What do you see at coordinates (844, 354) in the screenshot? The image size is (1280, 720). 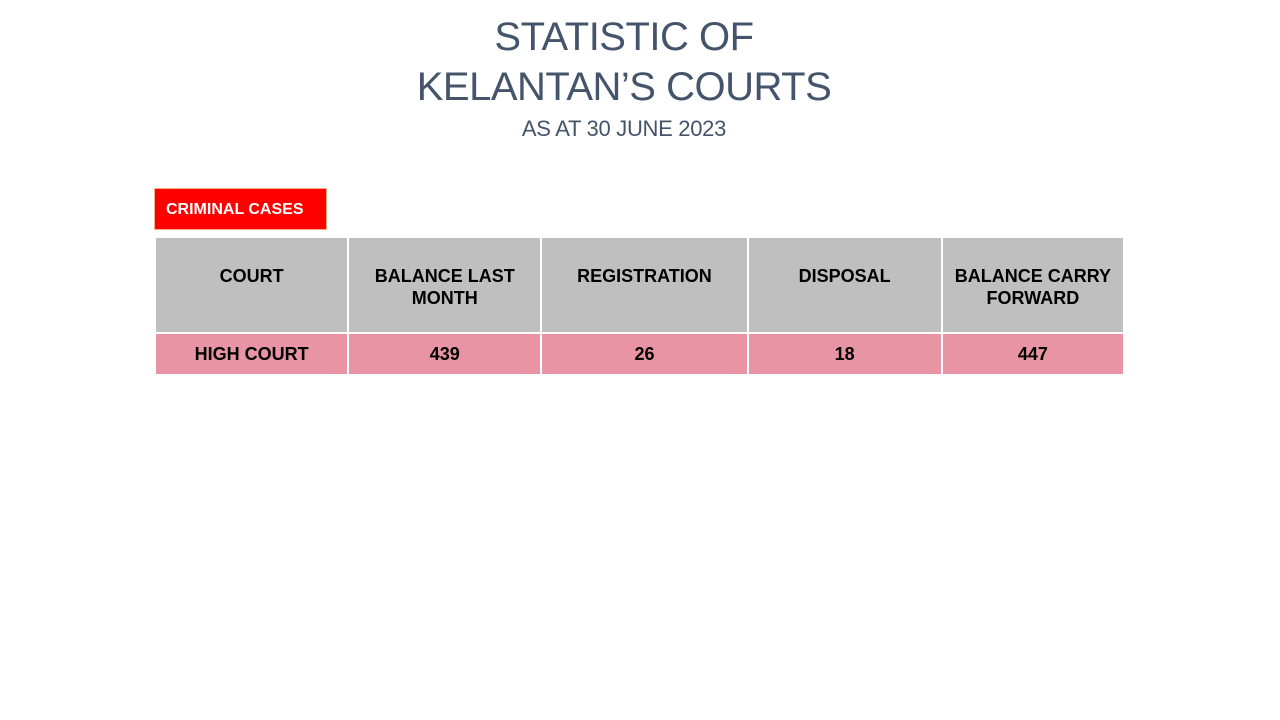 I see `cell-disposal: 18` at bounding box center [844, 354].